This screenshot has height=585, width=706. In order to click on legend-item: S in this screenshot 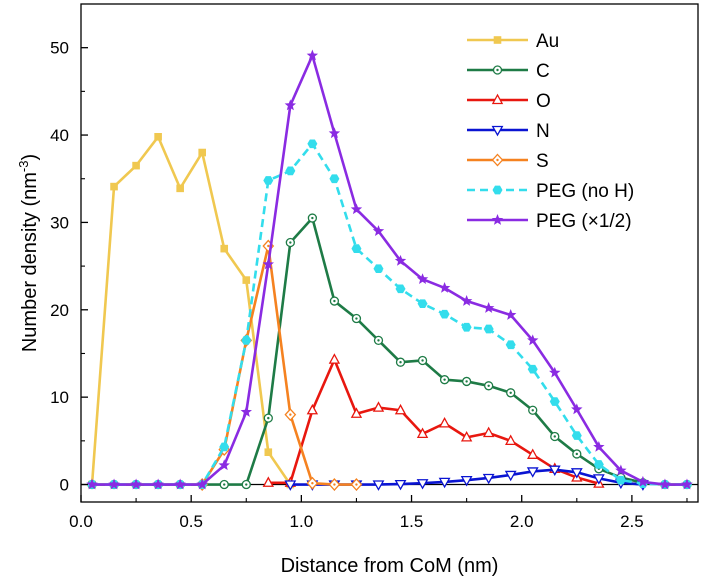, I will do `click(508, 161)`.